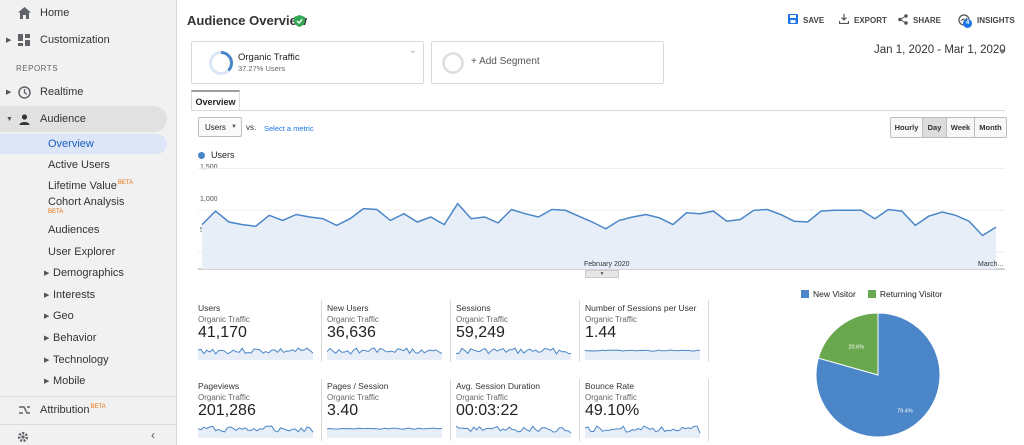 The height and width of the screenshot is (445, 1024). I want to click on metric-name: Pages / Session, so click(358, 386).